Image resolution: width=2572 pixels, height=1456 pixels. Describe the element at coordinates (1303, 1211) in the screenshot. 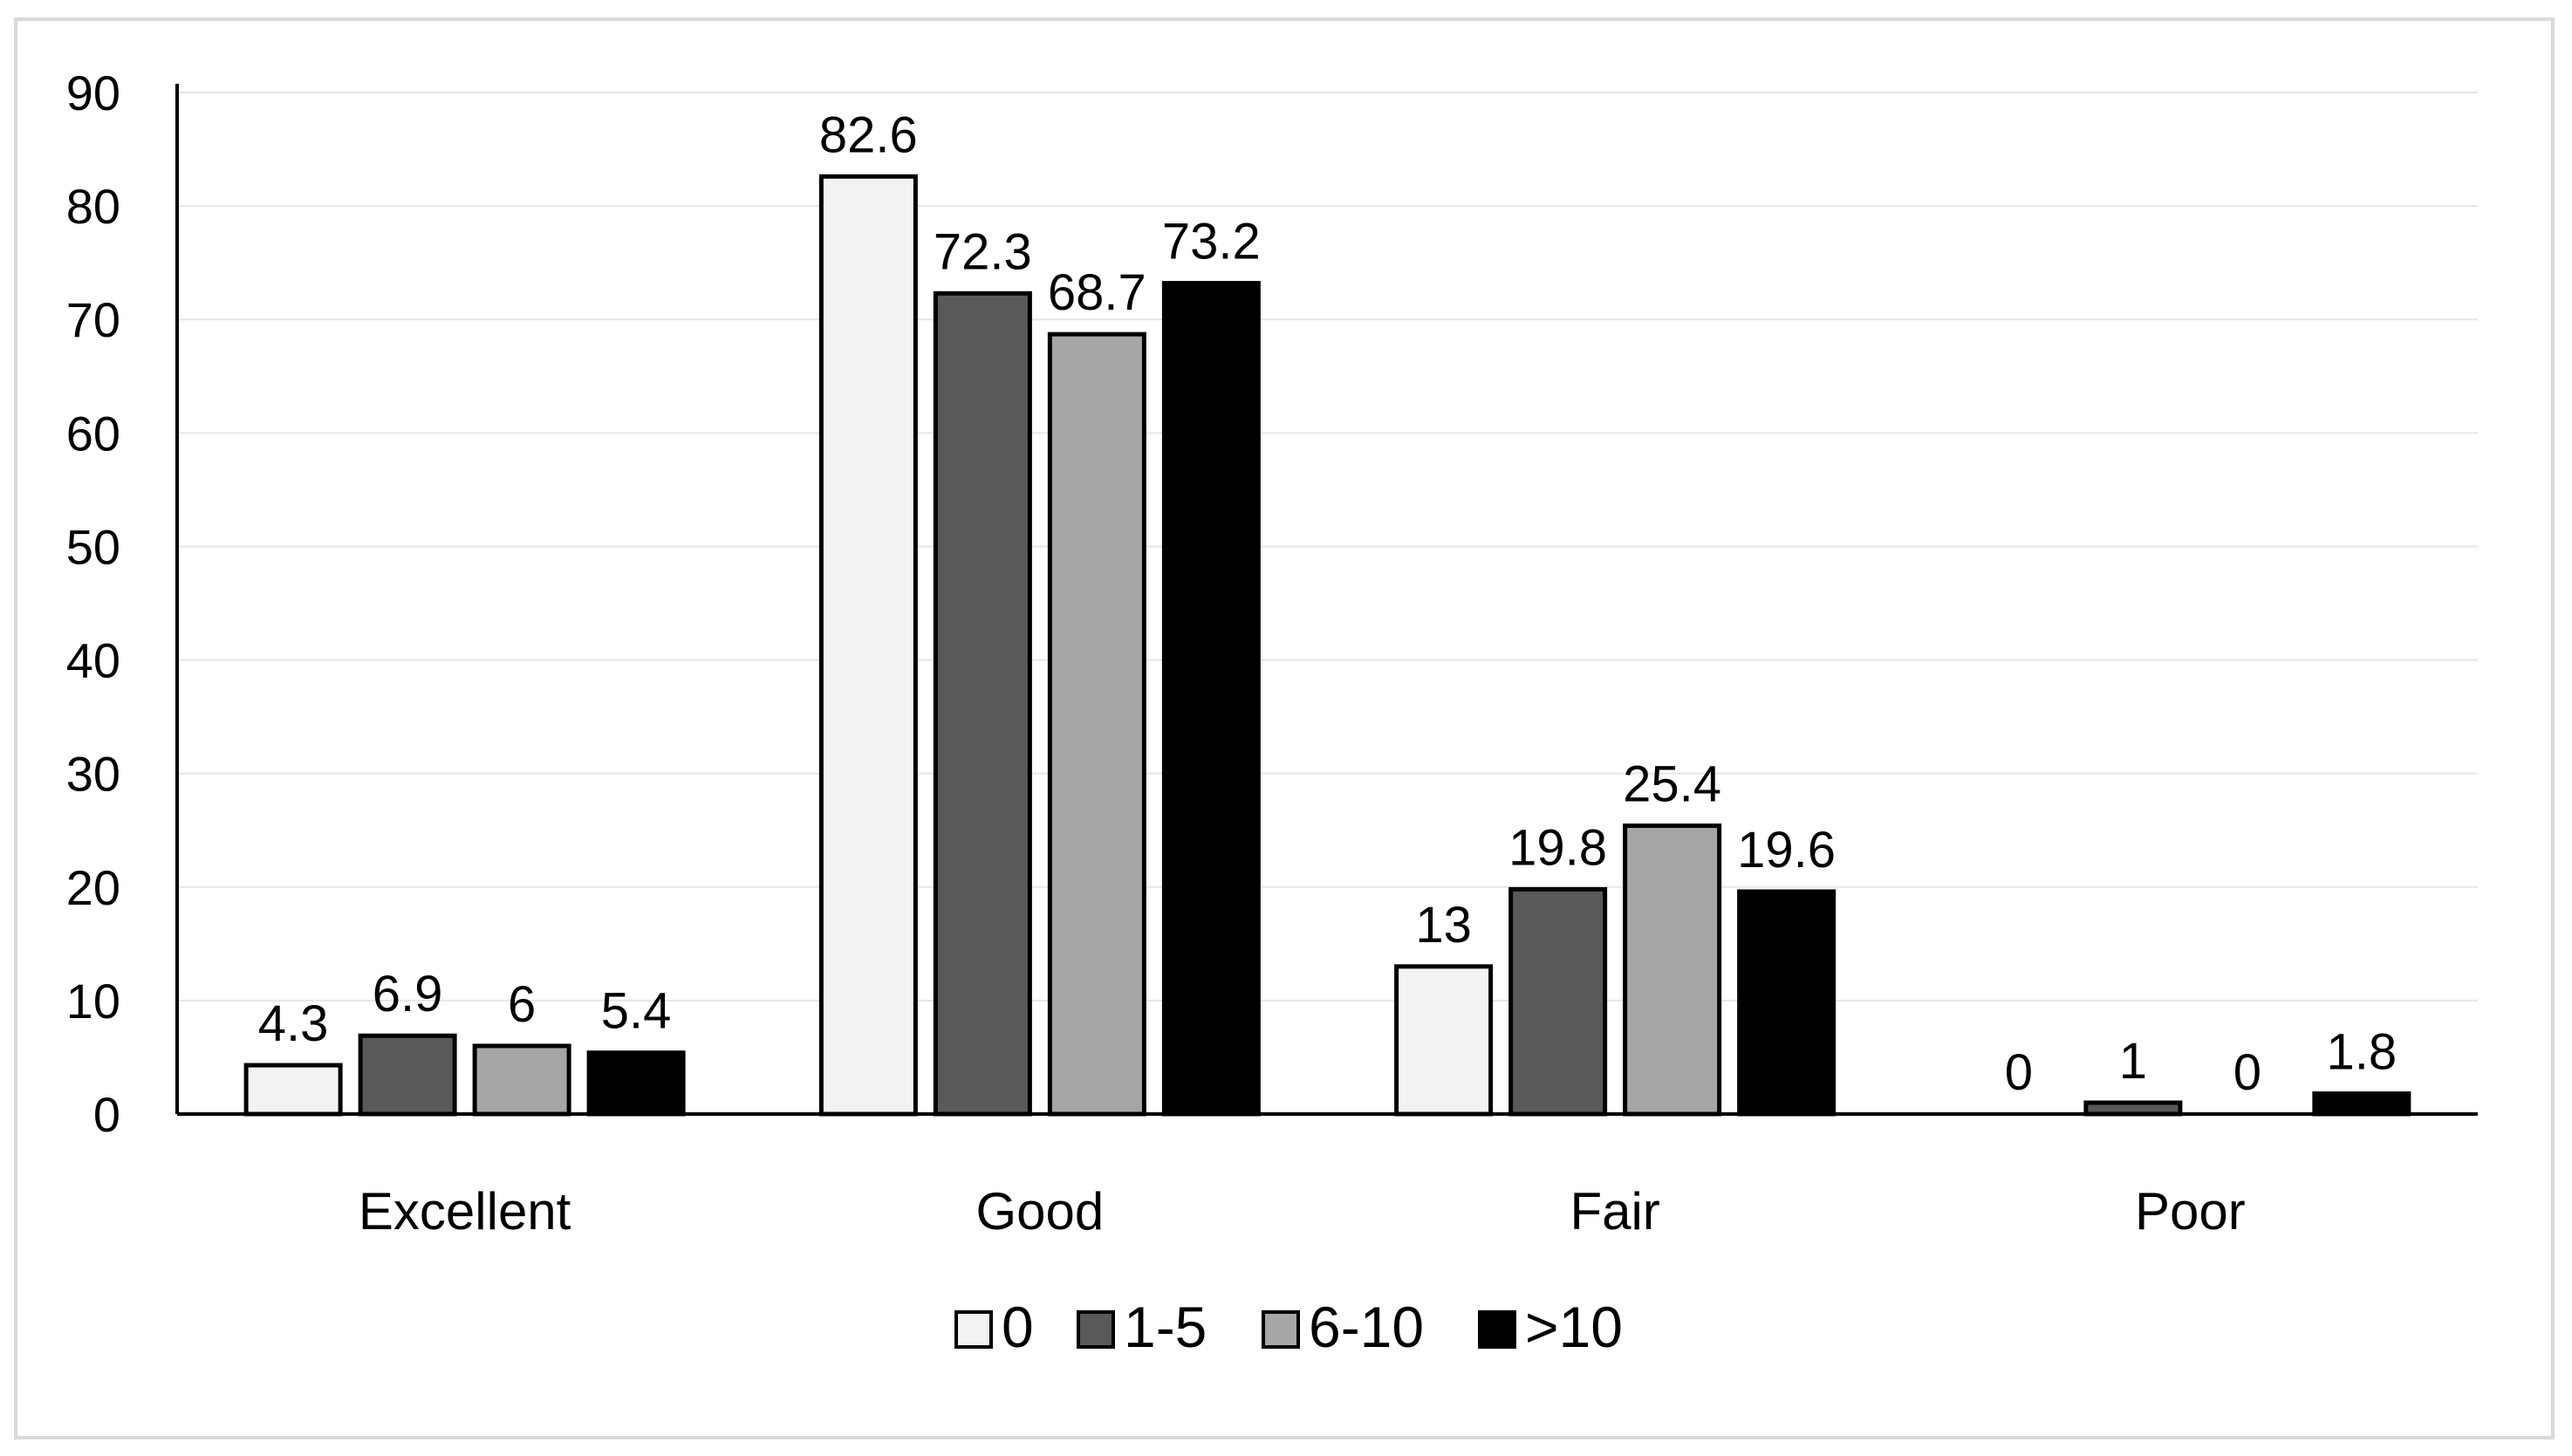

I see `category-labels: Excellent Good Fair Poor` at that location.